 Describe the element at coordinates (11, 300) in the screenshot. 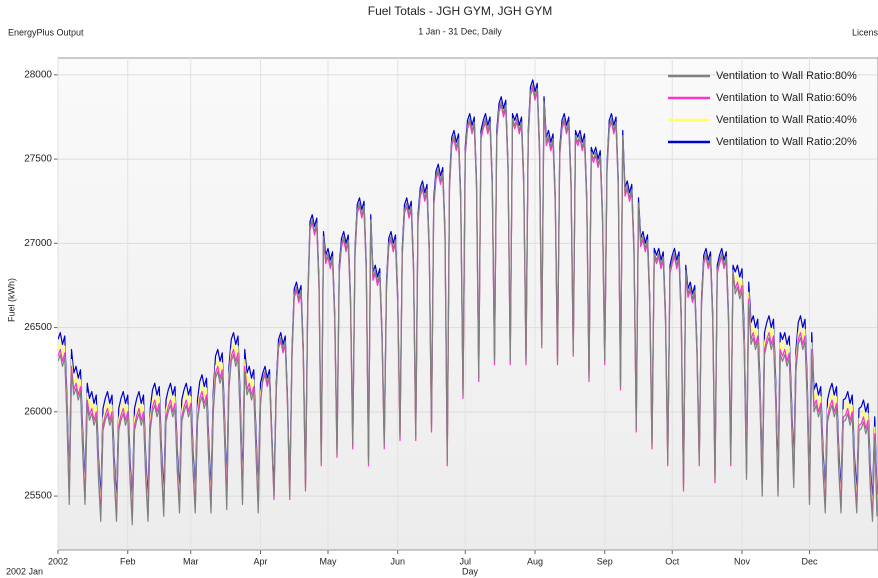

I see `y-axis-label: Fuel (kWh)` at that location.